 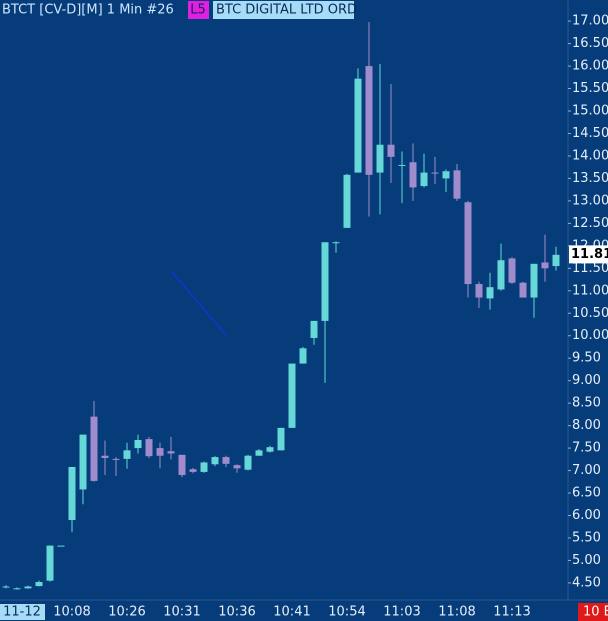 What do you see at coordinates (586, 358) in the screenshot?
I see `y-tick-label: 9.50` at bounding box center [586, 358].